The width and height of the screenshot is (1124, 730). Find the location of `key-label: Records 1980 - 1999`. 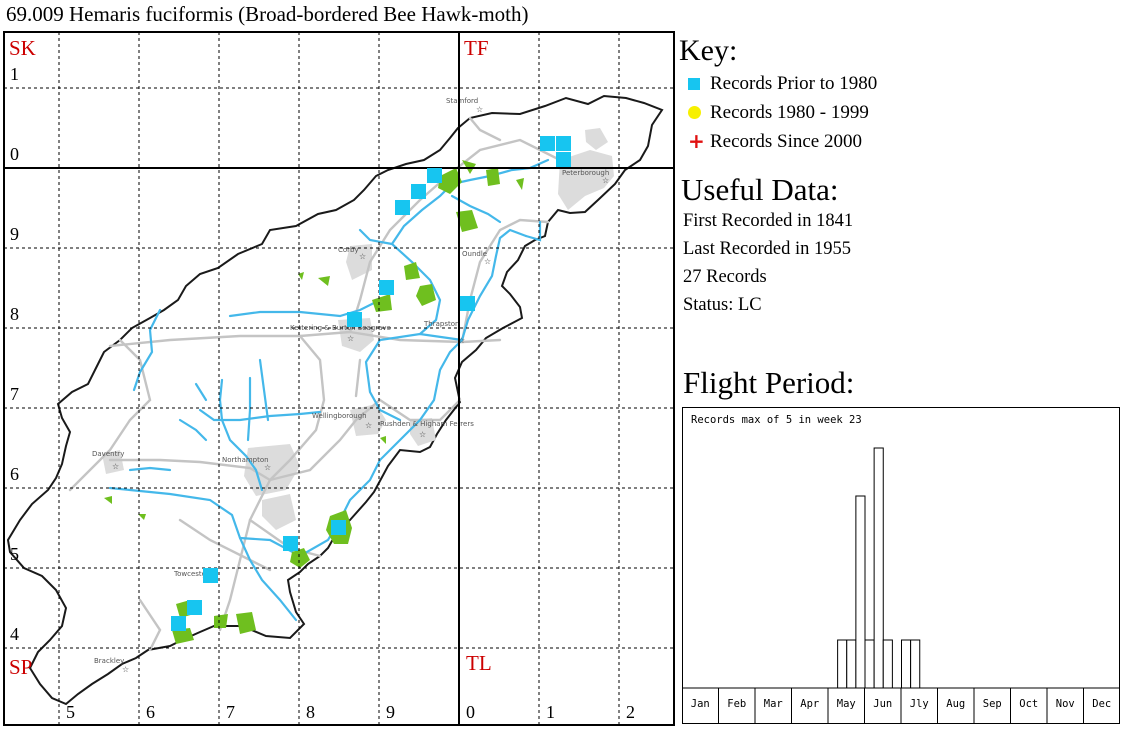

key-label: Records 1980 - 1999 is located at coordinates (789, 112).